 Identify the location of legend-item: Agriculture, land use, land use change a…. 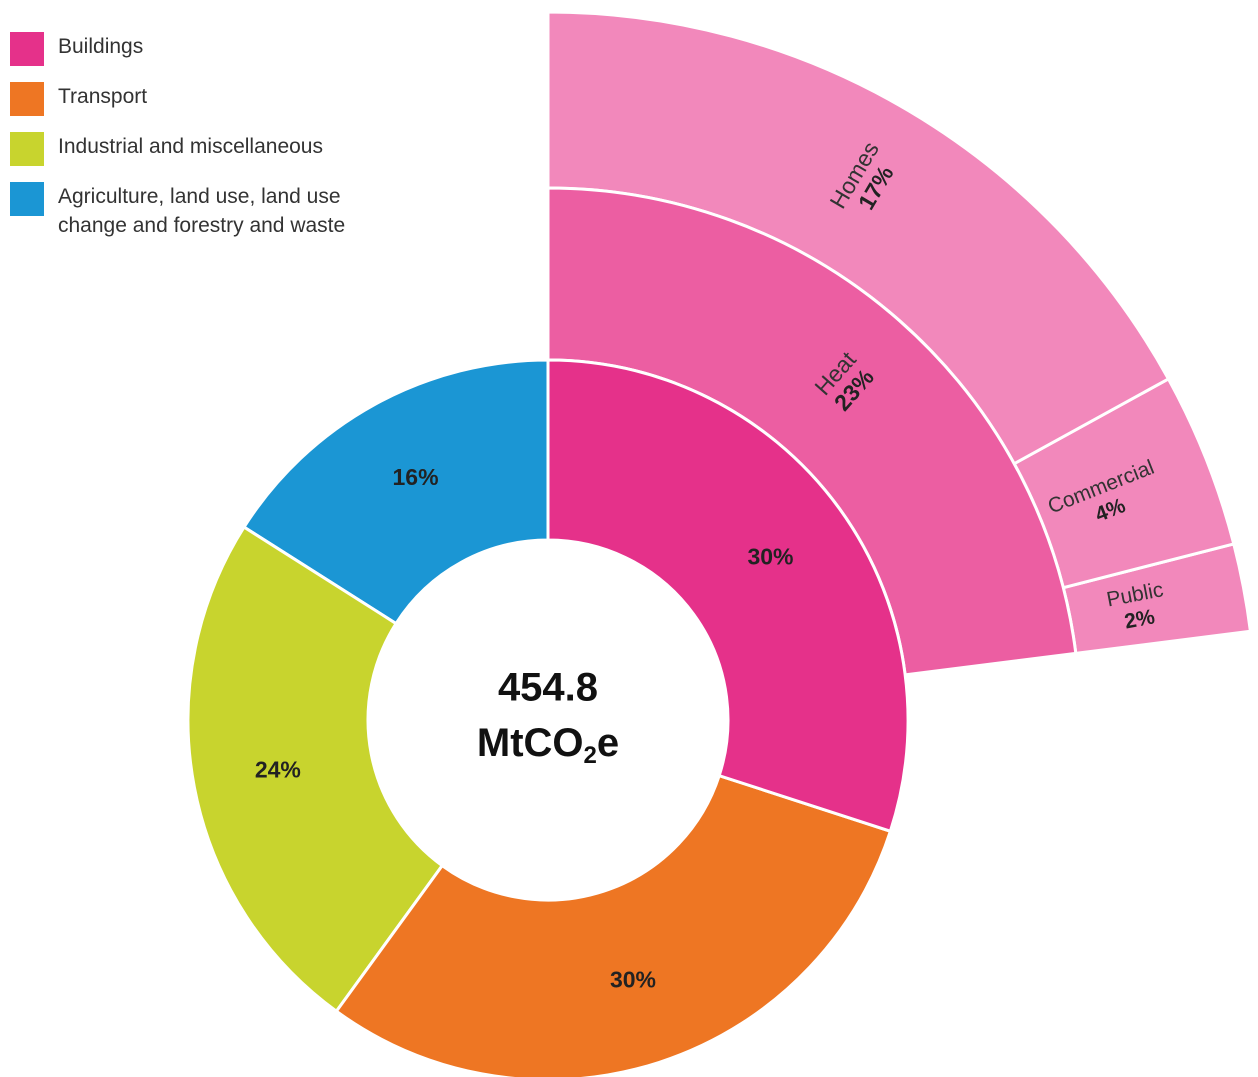
(210, 211).